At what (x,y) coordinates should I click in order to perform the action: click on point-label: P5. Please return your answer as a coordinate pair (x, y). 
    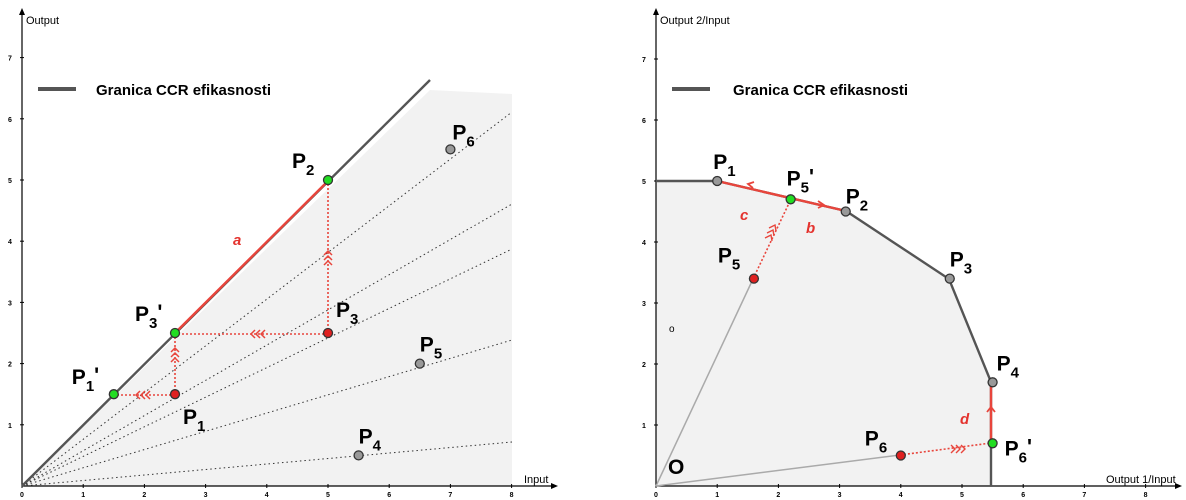
    Looking at the image, I should click on (431, 348).